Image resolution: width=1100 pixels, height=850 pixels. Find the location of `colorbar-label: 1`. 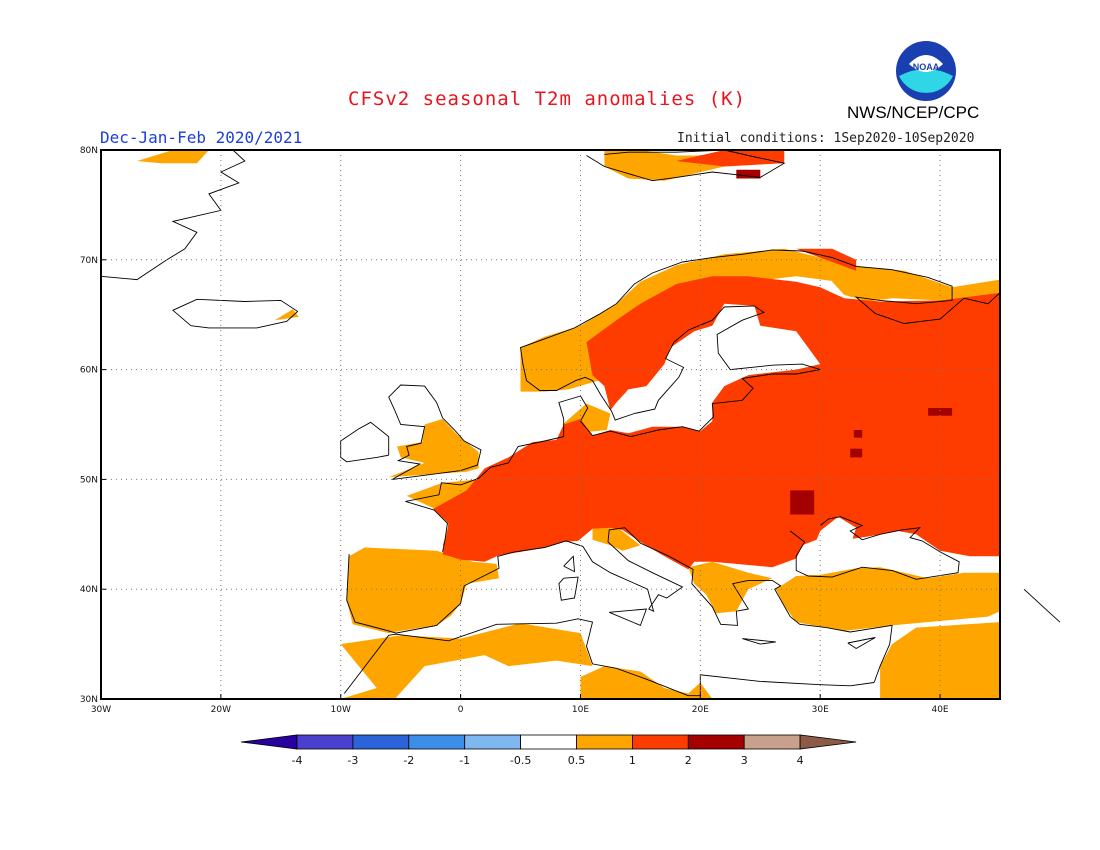

colorbar-label: 1 is located at coordinates (632, 760).